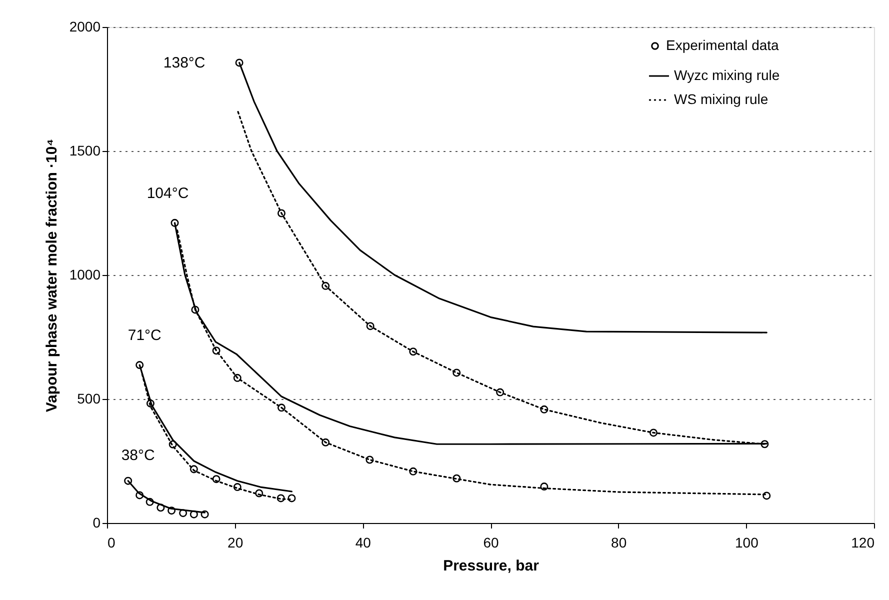 The height and width of the screenshot is (600, 889). What do you see at coordinates (491, 542) in the screenshot?
I see `x-tick-label: 60` at bounding box center [491, 542].